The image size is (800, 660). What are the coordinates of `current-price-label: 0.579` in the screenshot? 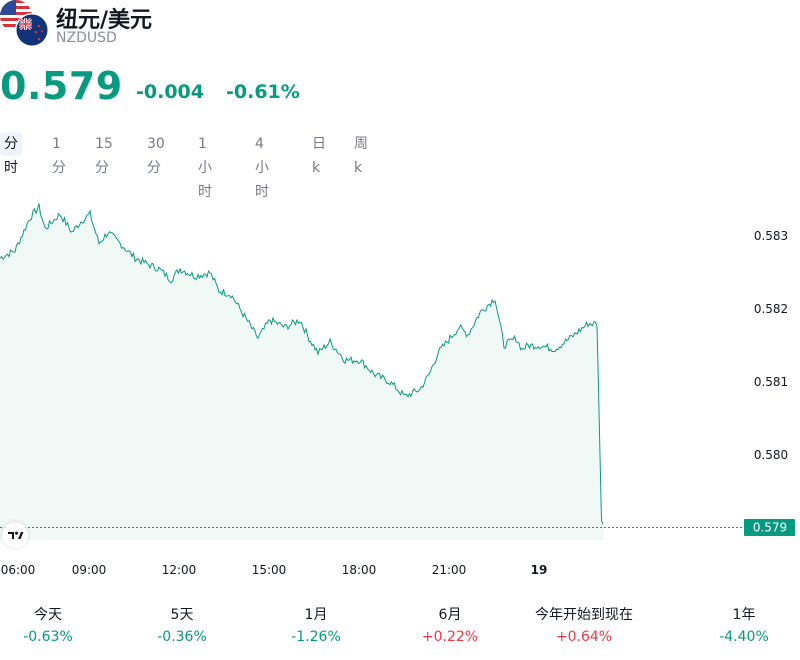 It's located at (770, 528).